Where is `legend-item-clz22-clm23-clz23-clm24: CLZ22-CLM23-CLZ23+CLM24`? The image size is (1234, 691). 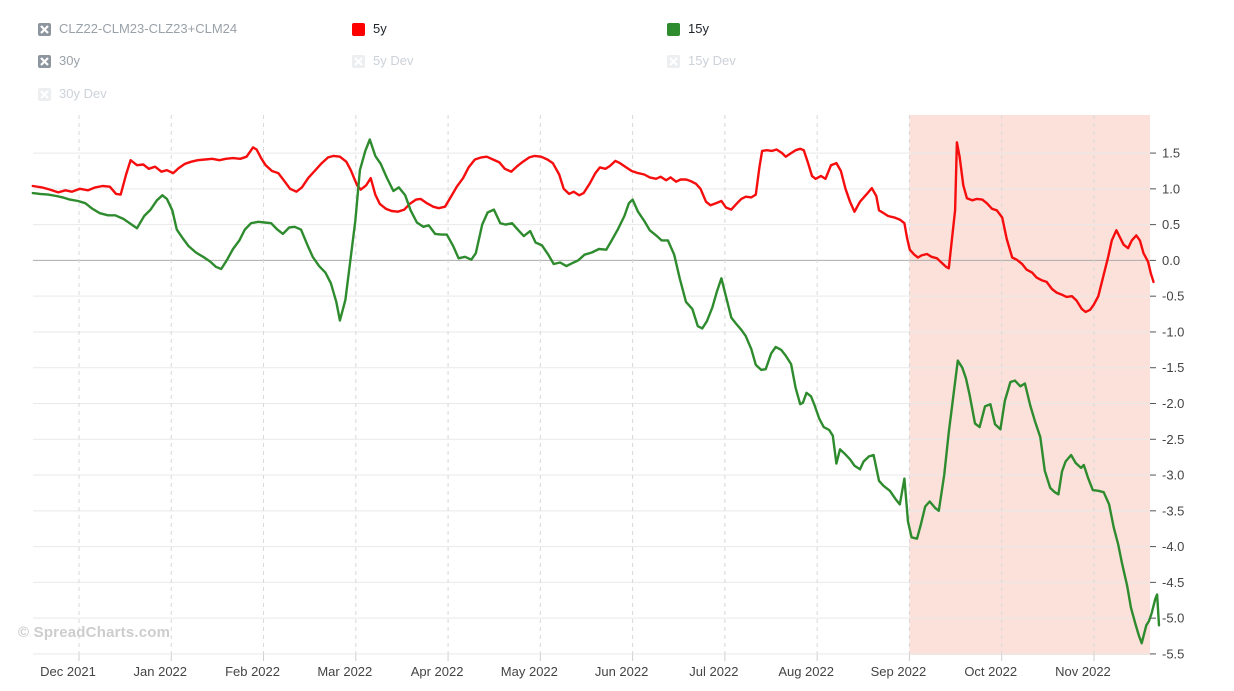
legend-item-clz22-clm23-clz23-clm24: CLZ22-CLM23-CLZ23+CLM24 is located at coordinates (137, 29).